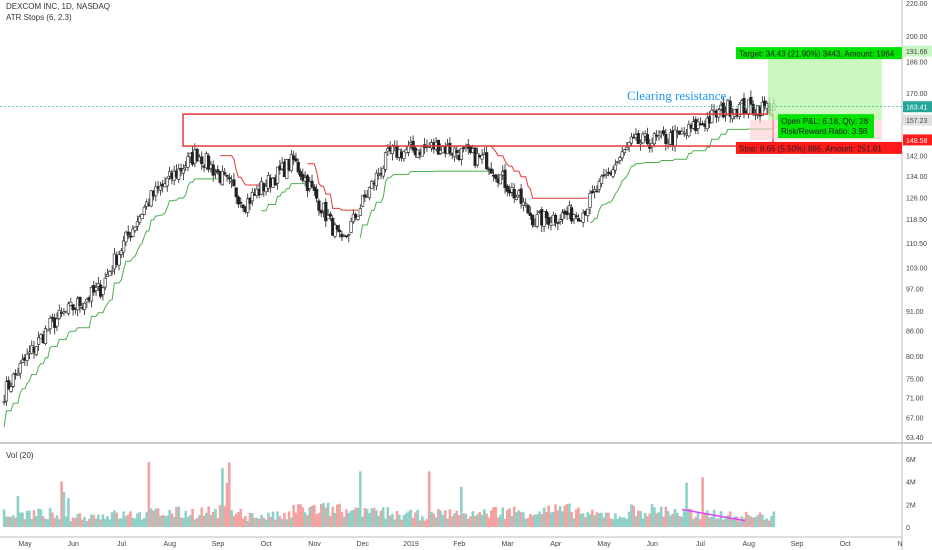 This screenshot has width=932, height=550. I want to click on price-axis-label: 71.00, so click(915, 399).